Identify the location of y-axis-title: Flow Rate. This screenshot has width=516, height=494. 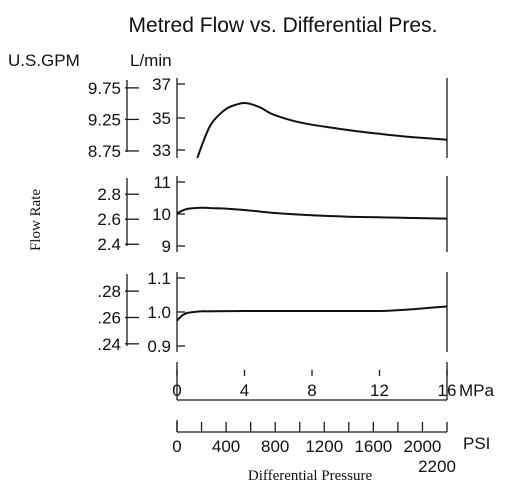
(36, 220).